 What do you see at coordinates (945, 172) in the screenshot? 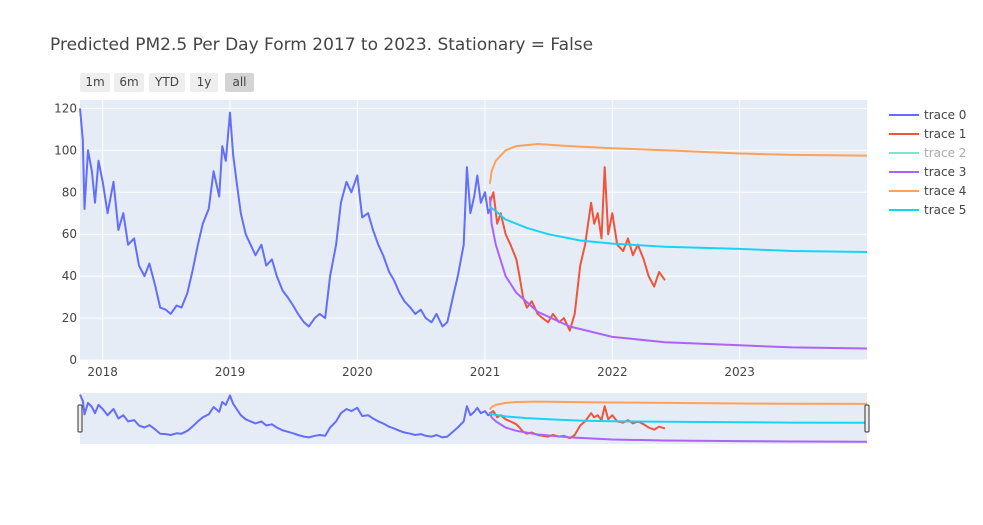
I see `legend-label: trace 3` at bounding box center [945, 172].